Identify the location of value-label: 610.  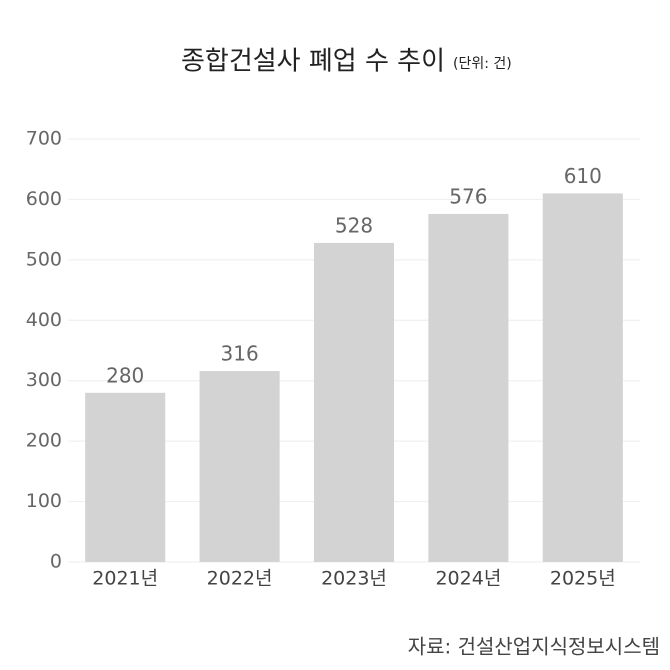
(583, 176).